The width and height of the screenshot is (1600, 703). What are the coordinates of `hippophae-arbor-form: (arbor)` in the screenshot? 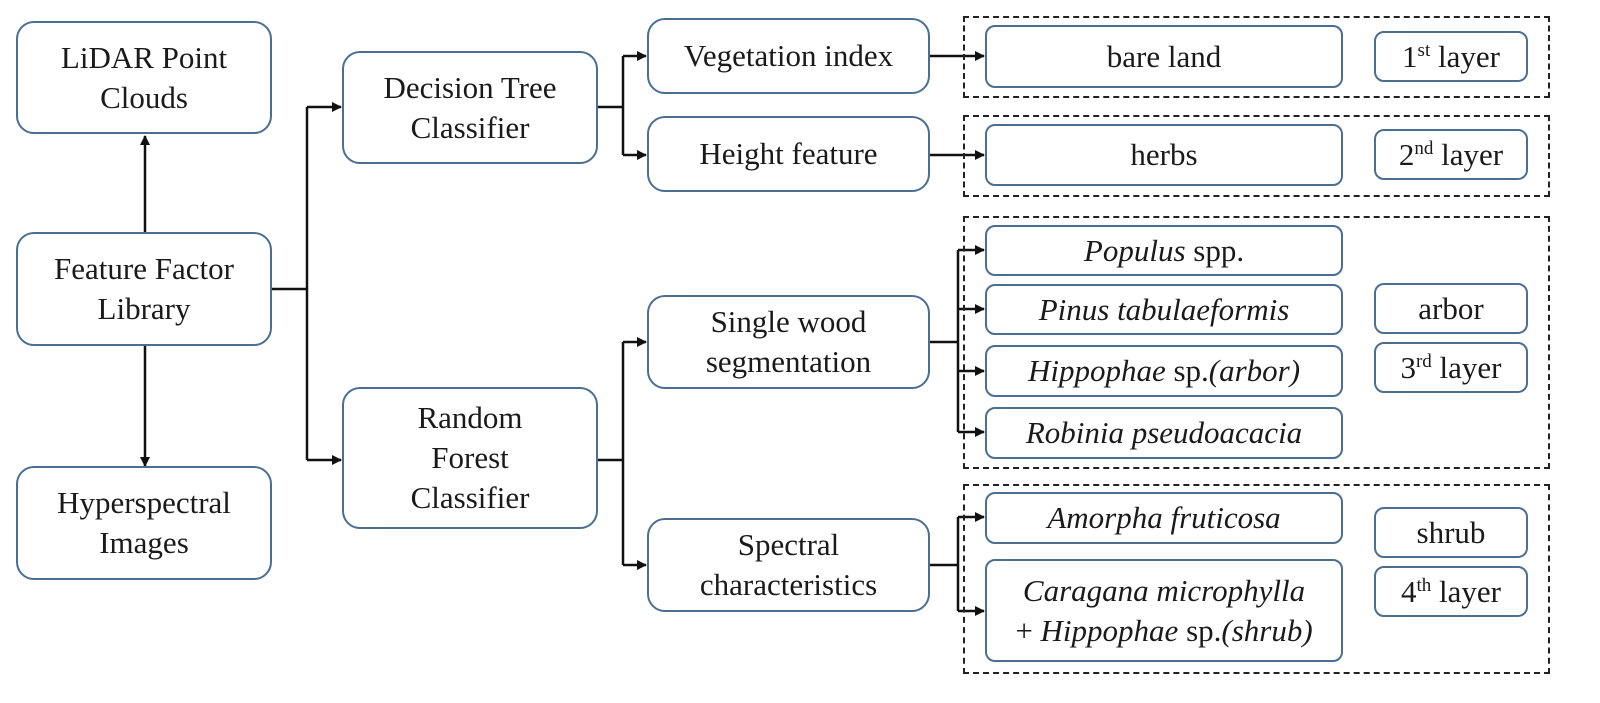 It's located at (1254, 370).